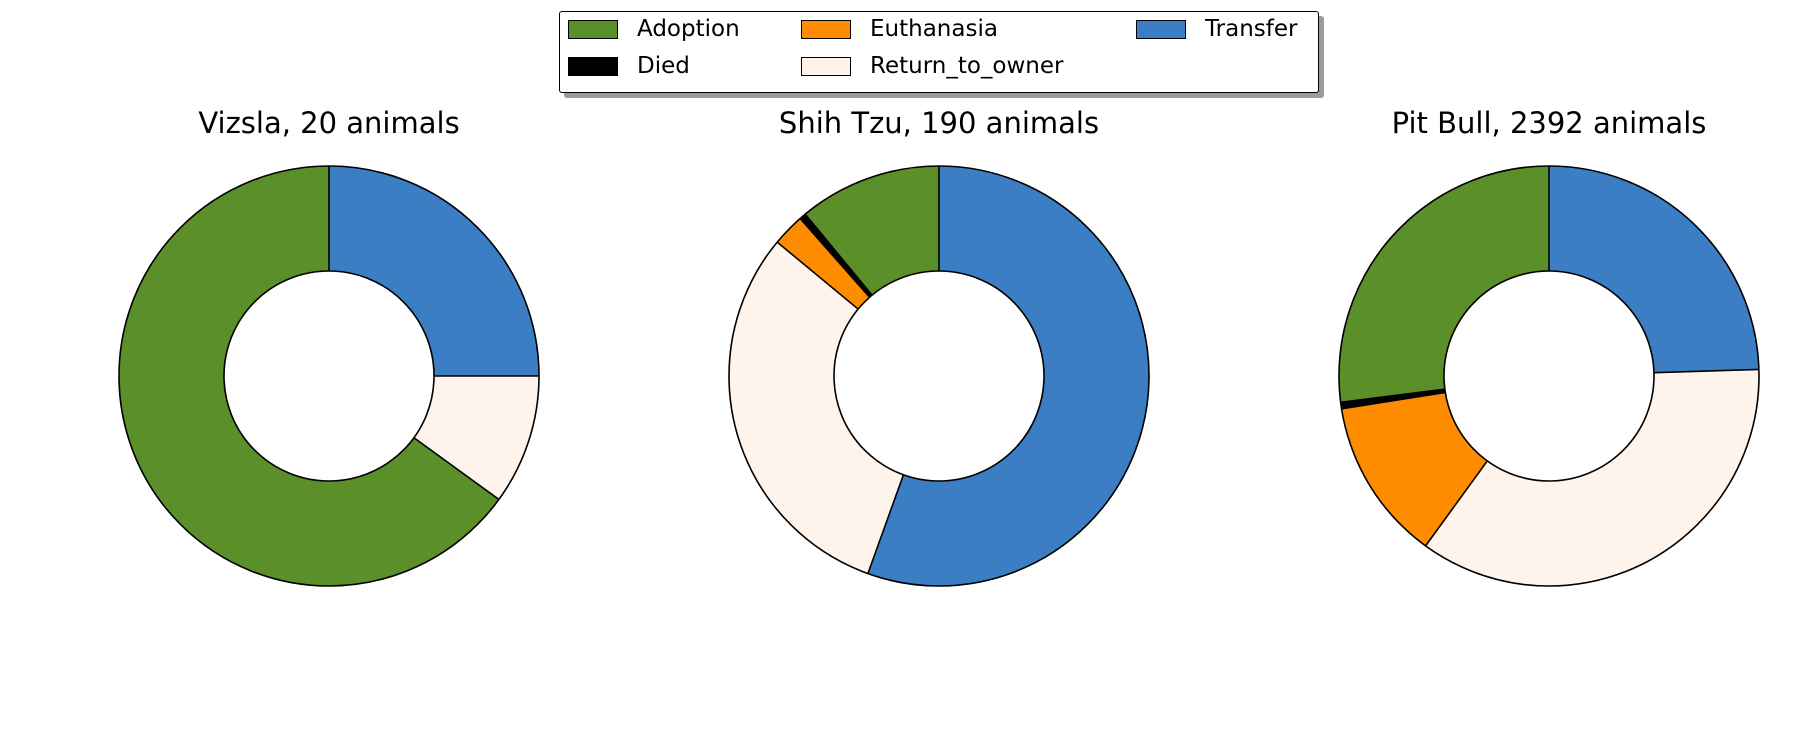  I want to click on legend-label-adoption: Adoption, so click(688, 29).